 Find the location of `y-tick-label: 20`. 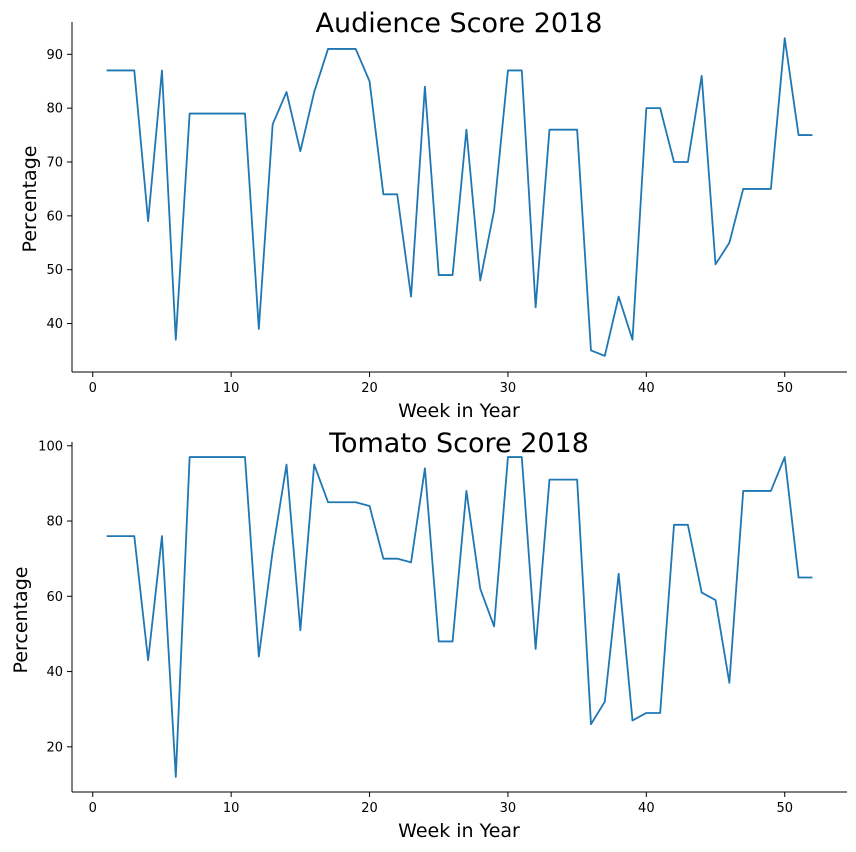

y-tick-label: 20 is located at coordinates (54, 747).